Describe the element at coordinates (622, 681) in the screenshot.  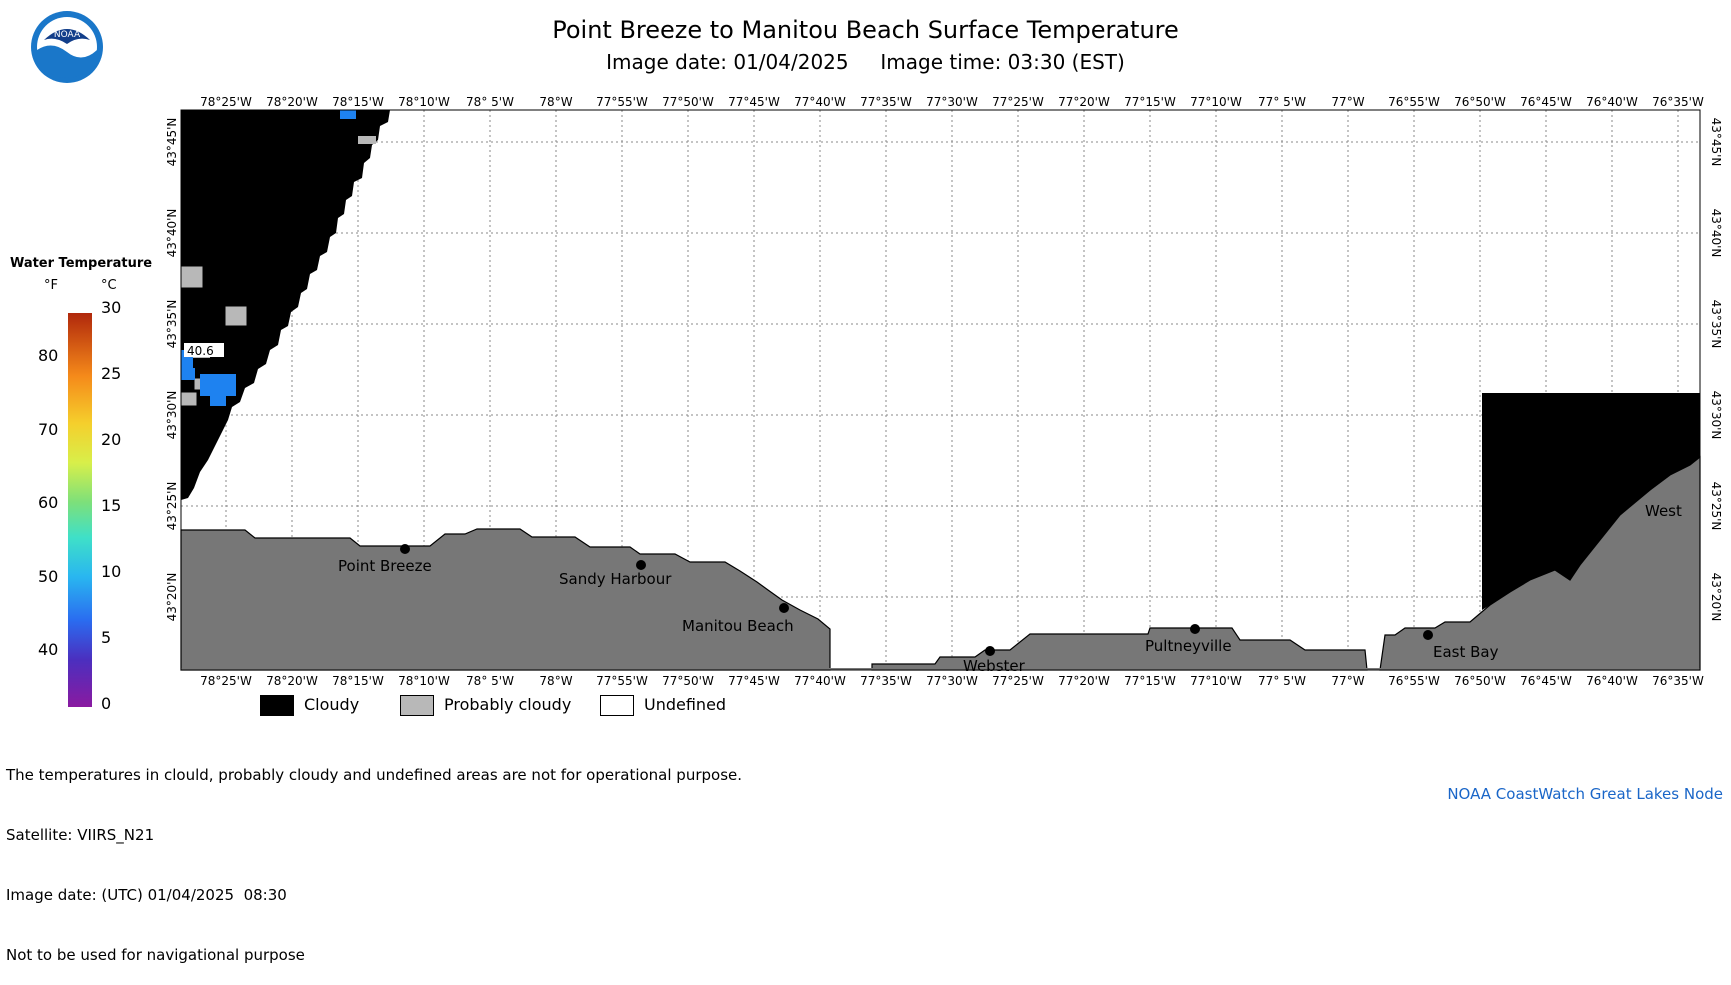
I see `lon-label-bottom: 77°55'W` at that location.